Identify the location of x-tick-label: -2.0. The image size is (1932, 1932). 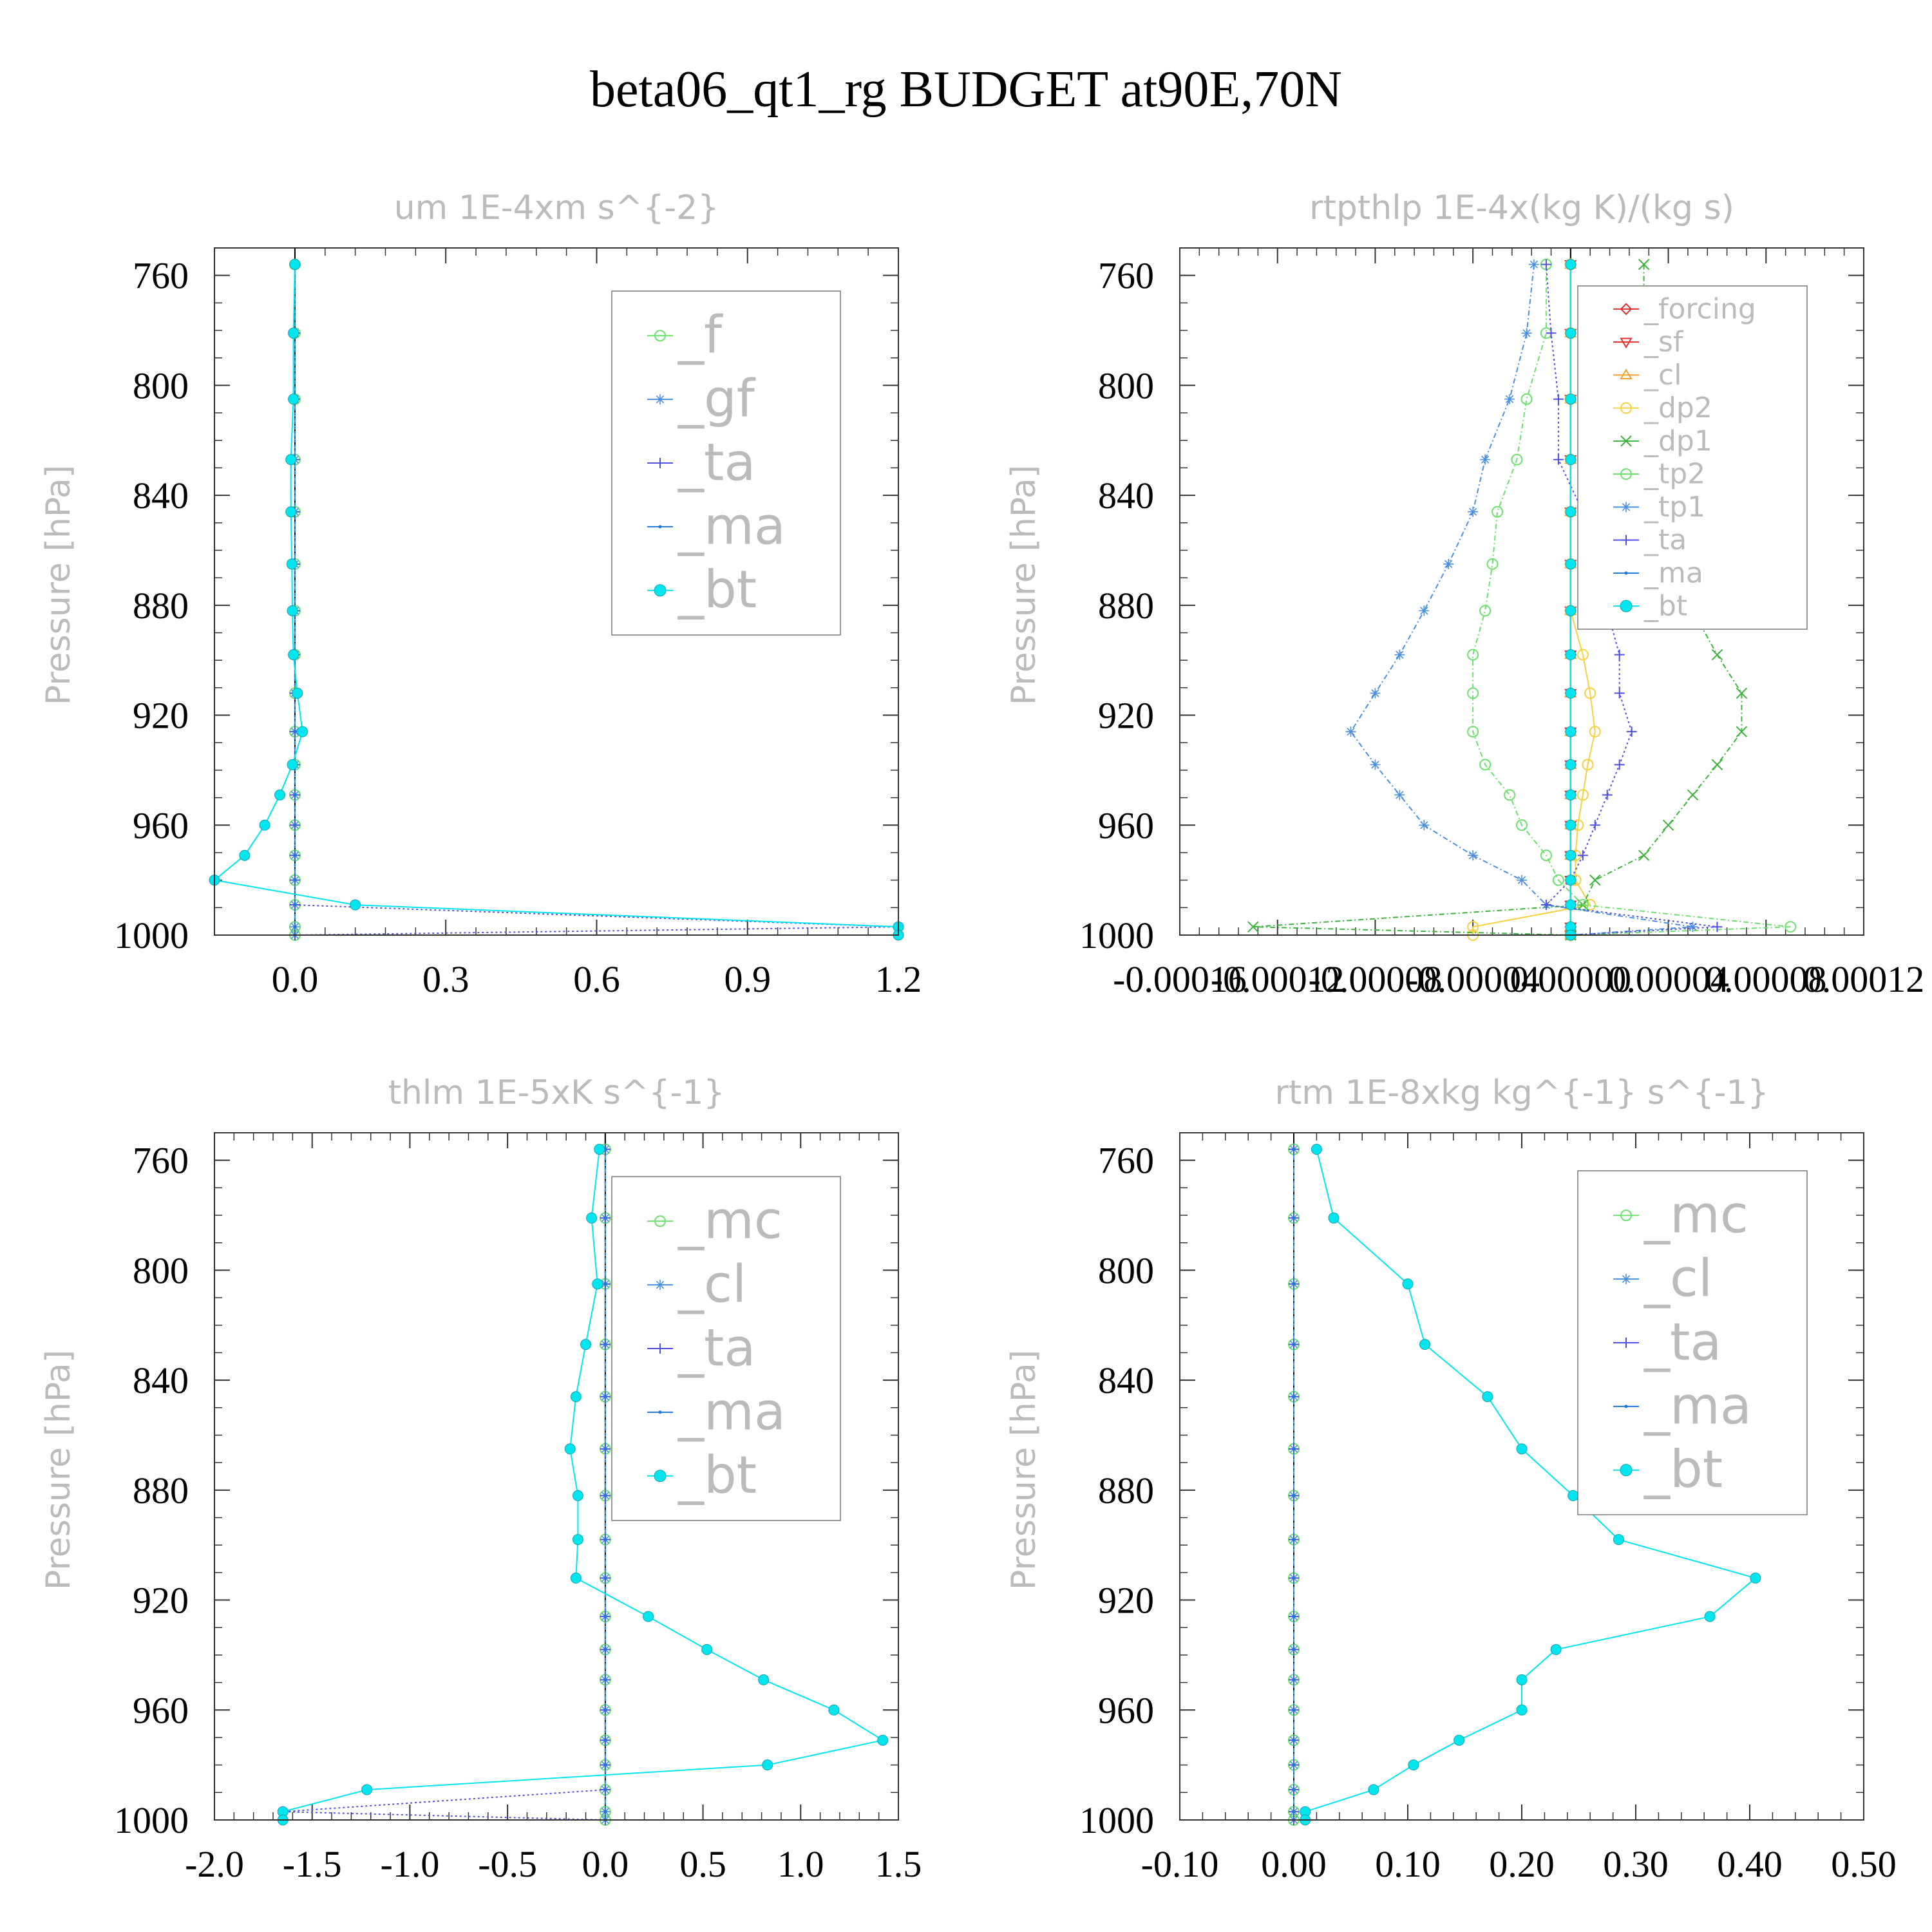
(215, 1864).